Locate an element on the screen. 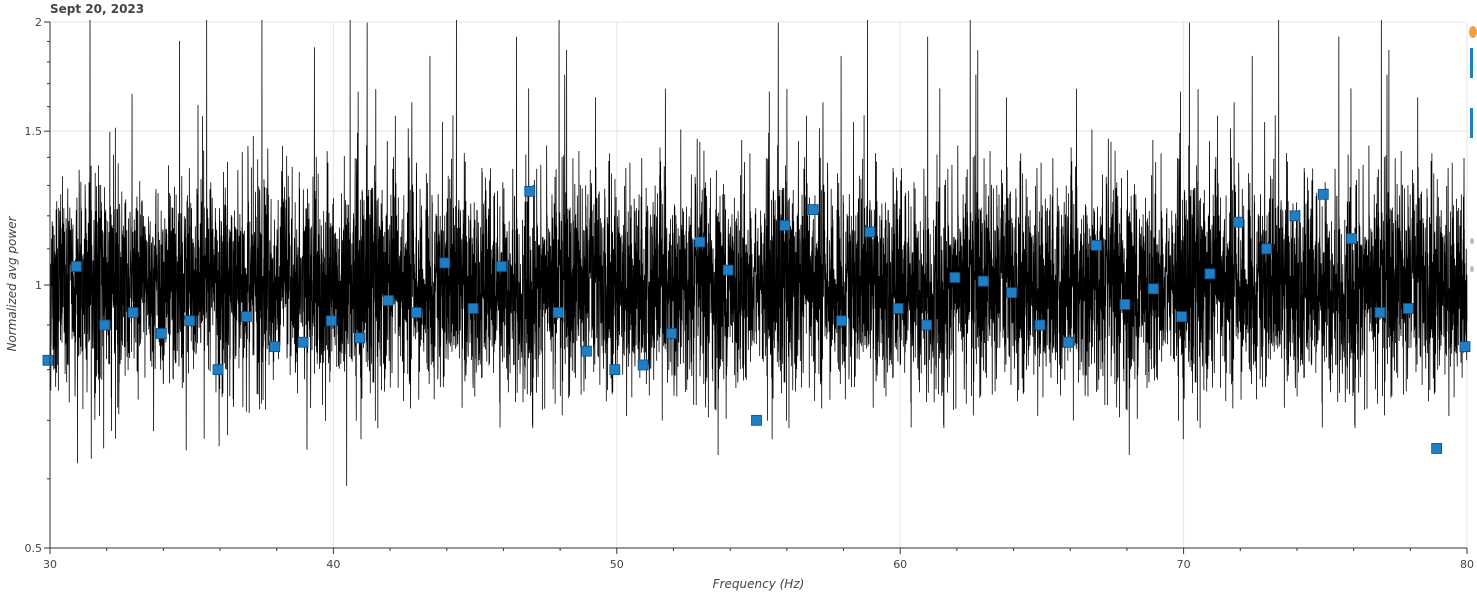 The height and width of the screenshot is (596, 1477). y-tick-label: 1 is located at coordinates (38, 285).